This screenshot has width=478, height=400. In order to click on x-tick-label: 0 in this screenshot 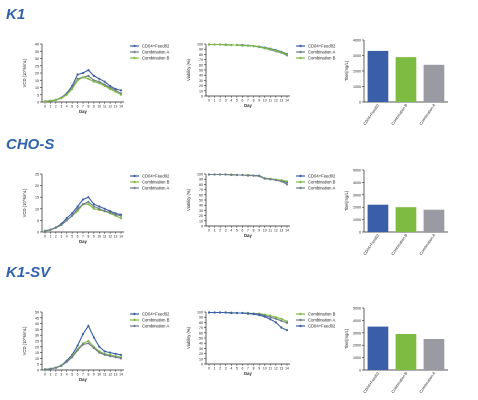, I will do `click(45, 107)`.